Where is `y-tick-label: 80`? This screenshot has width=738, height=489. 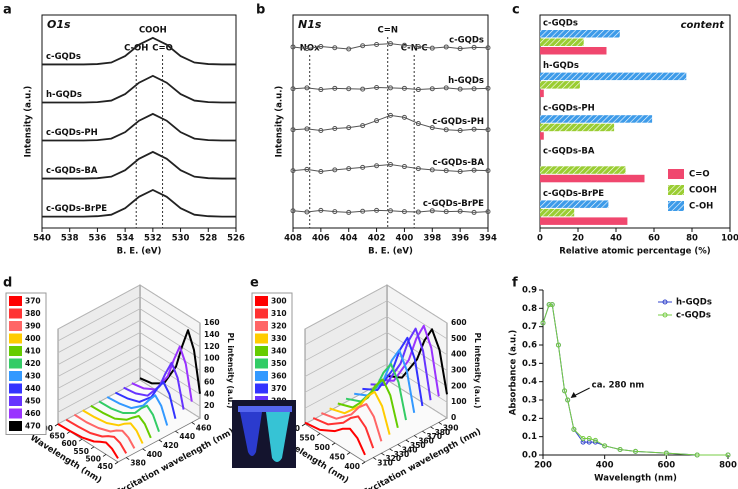 y-tick-label: 80 is located at coordinates (209, 370).